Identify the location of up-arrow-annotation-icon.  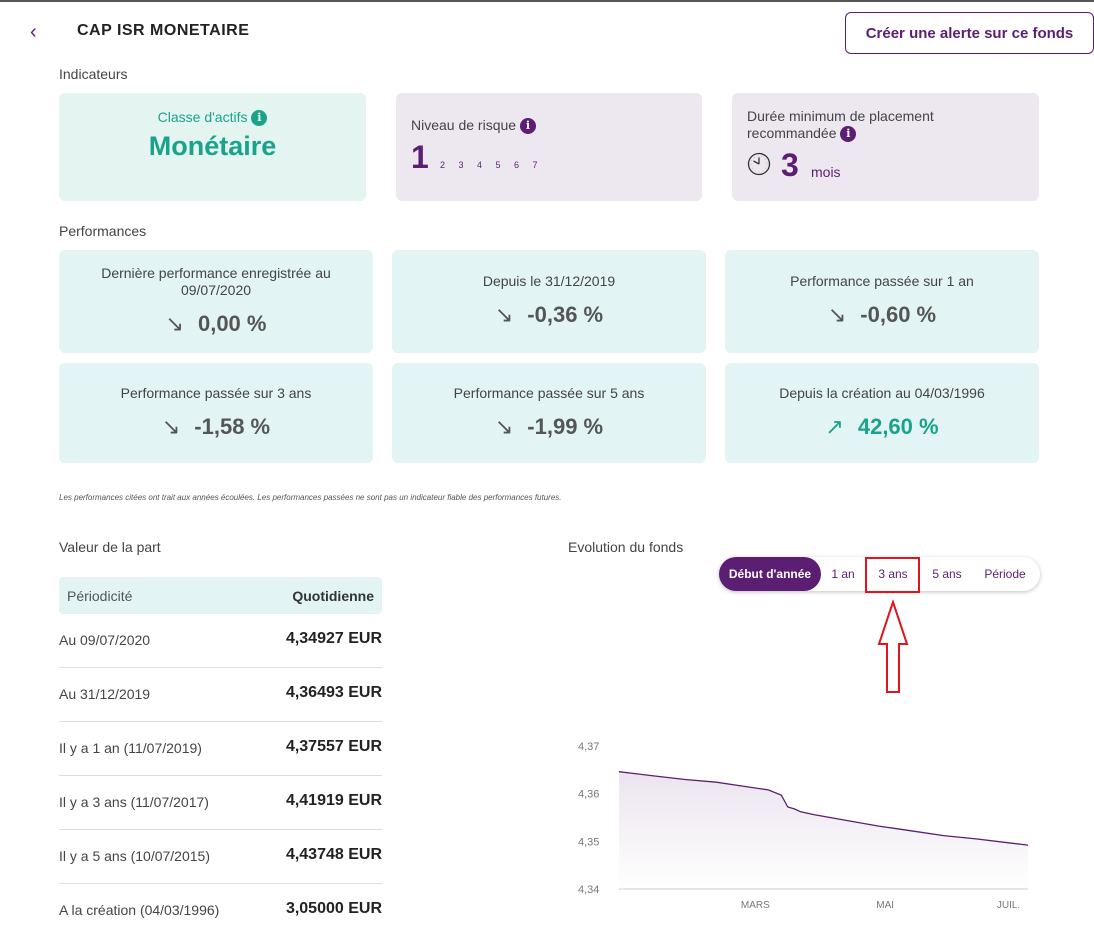
(893, 646).